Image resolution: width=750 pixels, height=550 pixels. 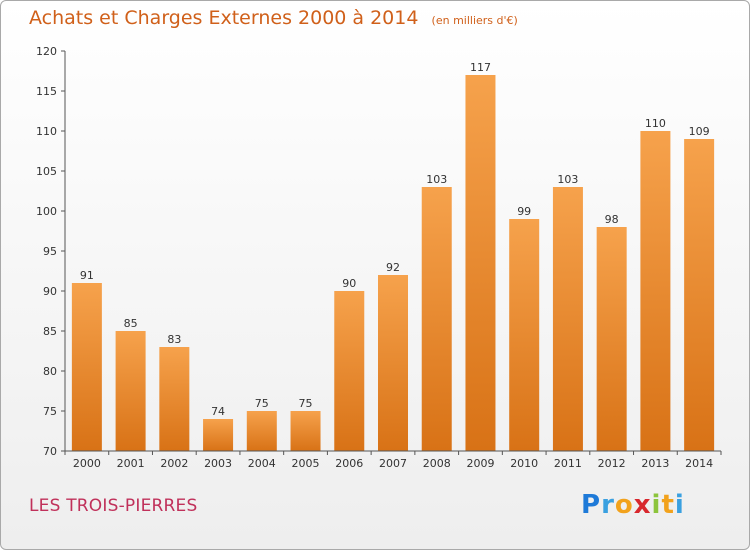 What do you see at coordinates (480, 463) in the screenshot?
I see `x-tick-label-2009: 2009` at bounding box center [480, 463].